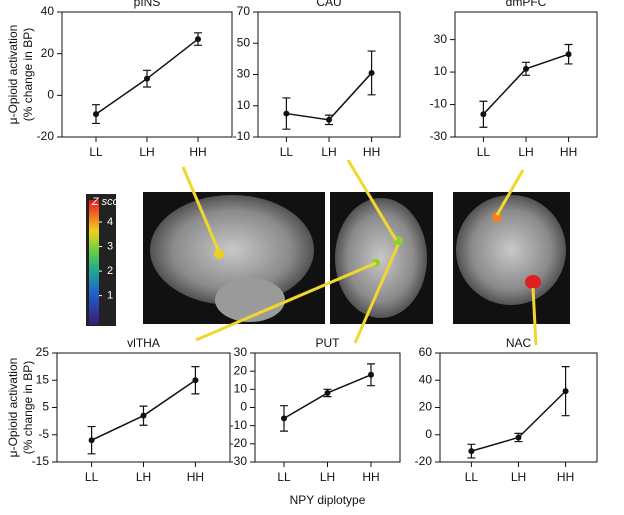 This screenshot has width=624, height=515. I want to click on colorbar-title: Z scores, so click(113, 202).